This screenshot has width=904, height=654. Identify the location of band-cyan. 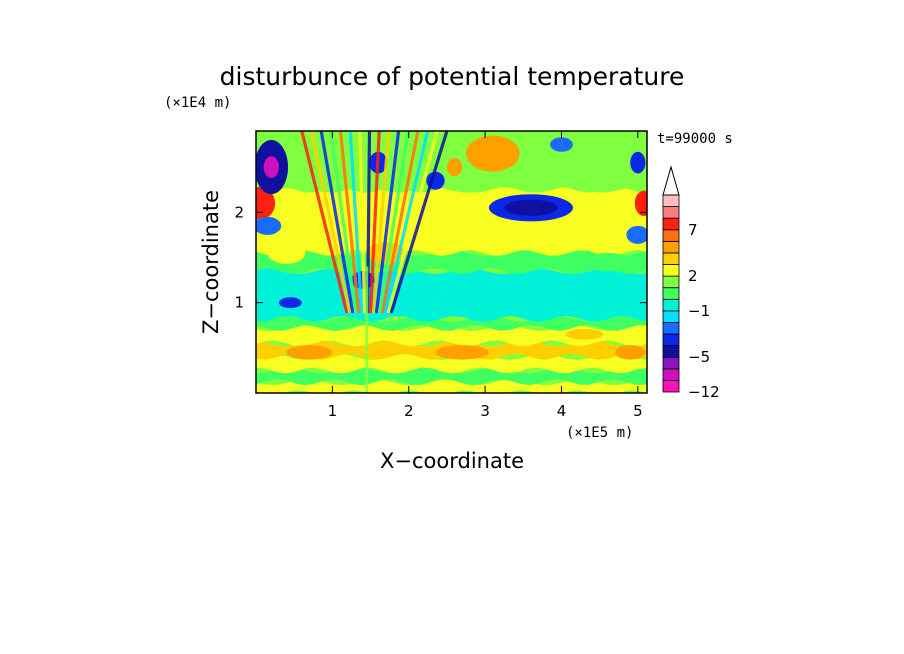
(451, 295).